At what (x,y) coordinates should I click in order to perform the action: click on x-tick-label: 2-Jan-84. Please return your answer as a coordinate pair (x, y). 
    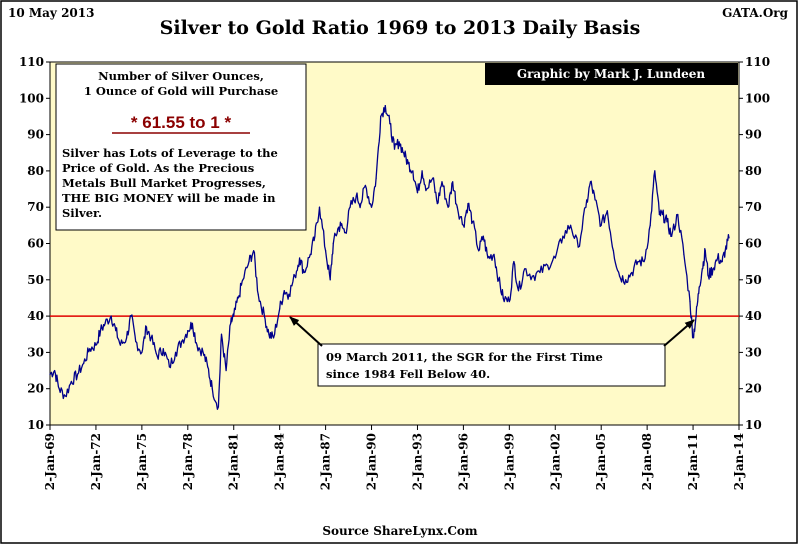
    Looking at the image, I should click on (280, 461).